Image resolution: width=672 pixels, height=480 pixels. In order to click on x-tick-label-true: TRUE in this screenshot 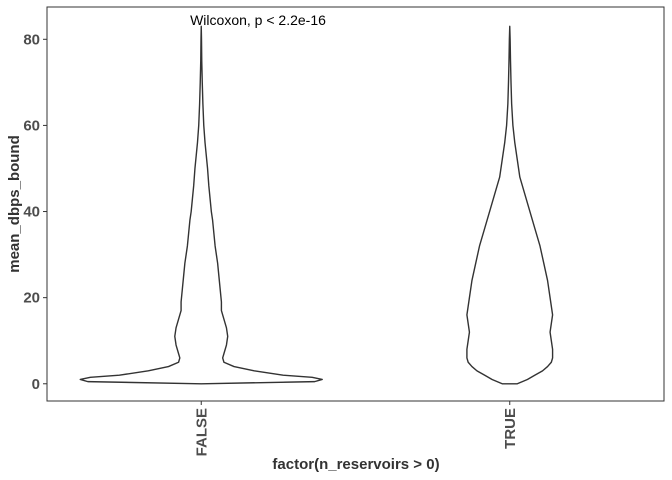, I will do `click(510, 428)`.